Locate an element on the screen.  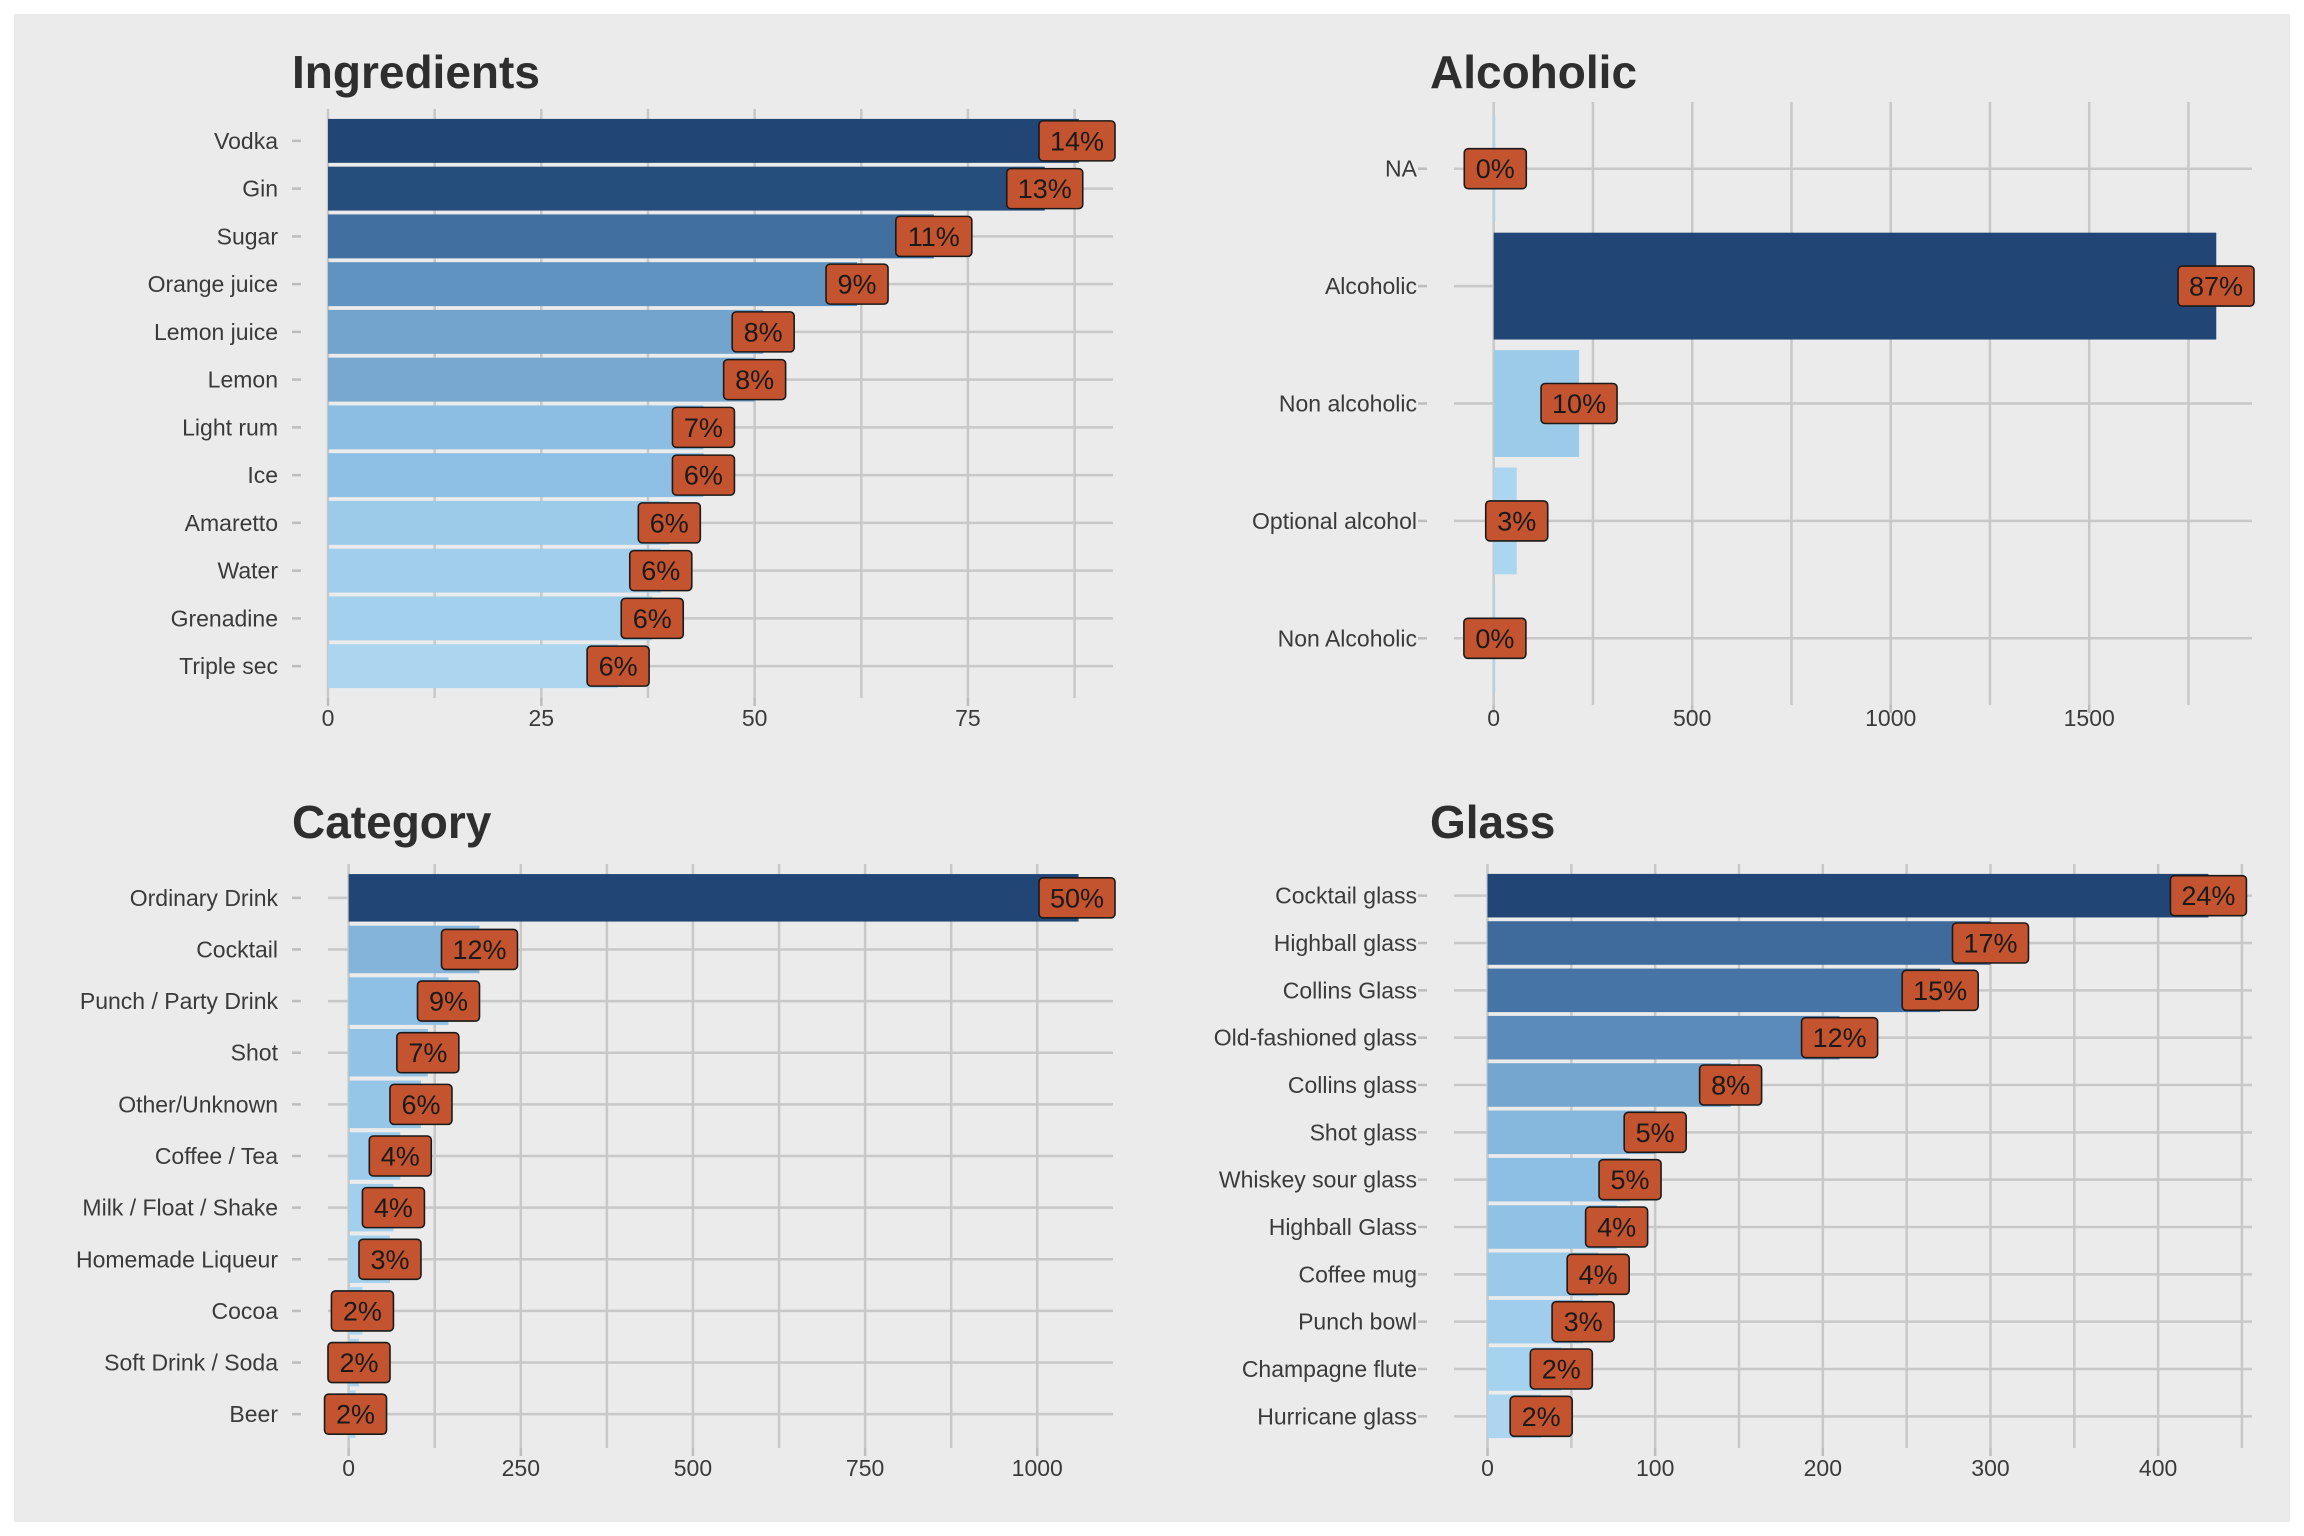
bar-alcoholic is located at coordinates (1855, 286).